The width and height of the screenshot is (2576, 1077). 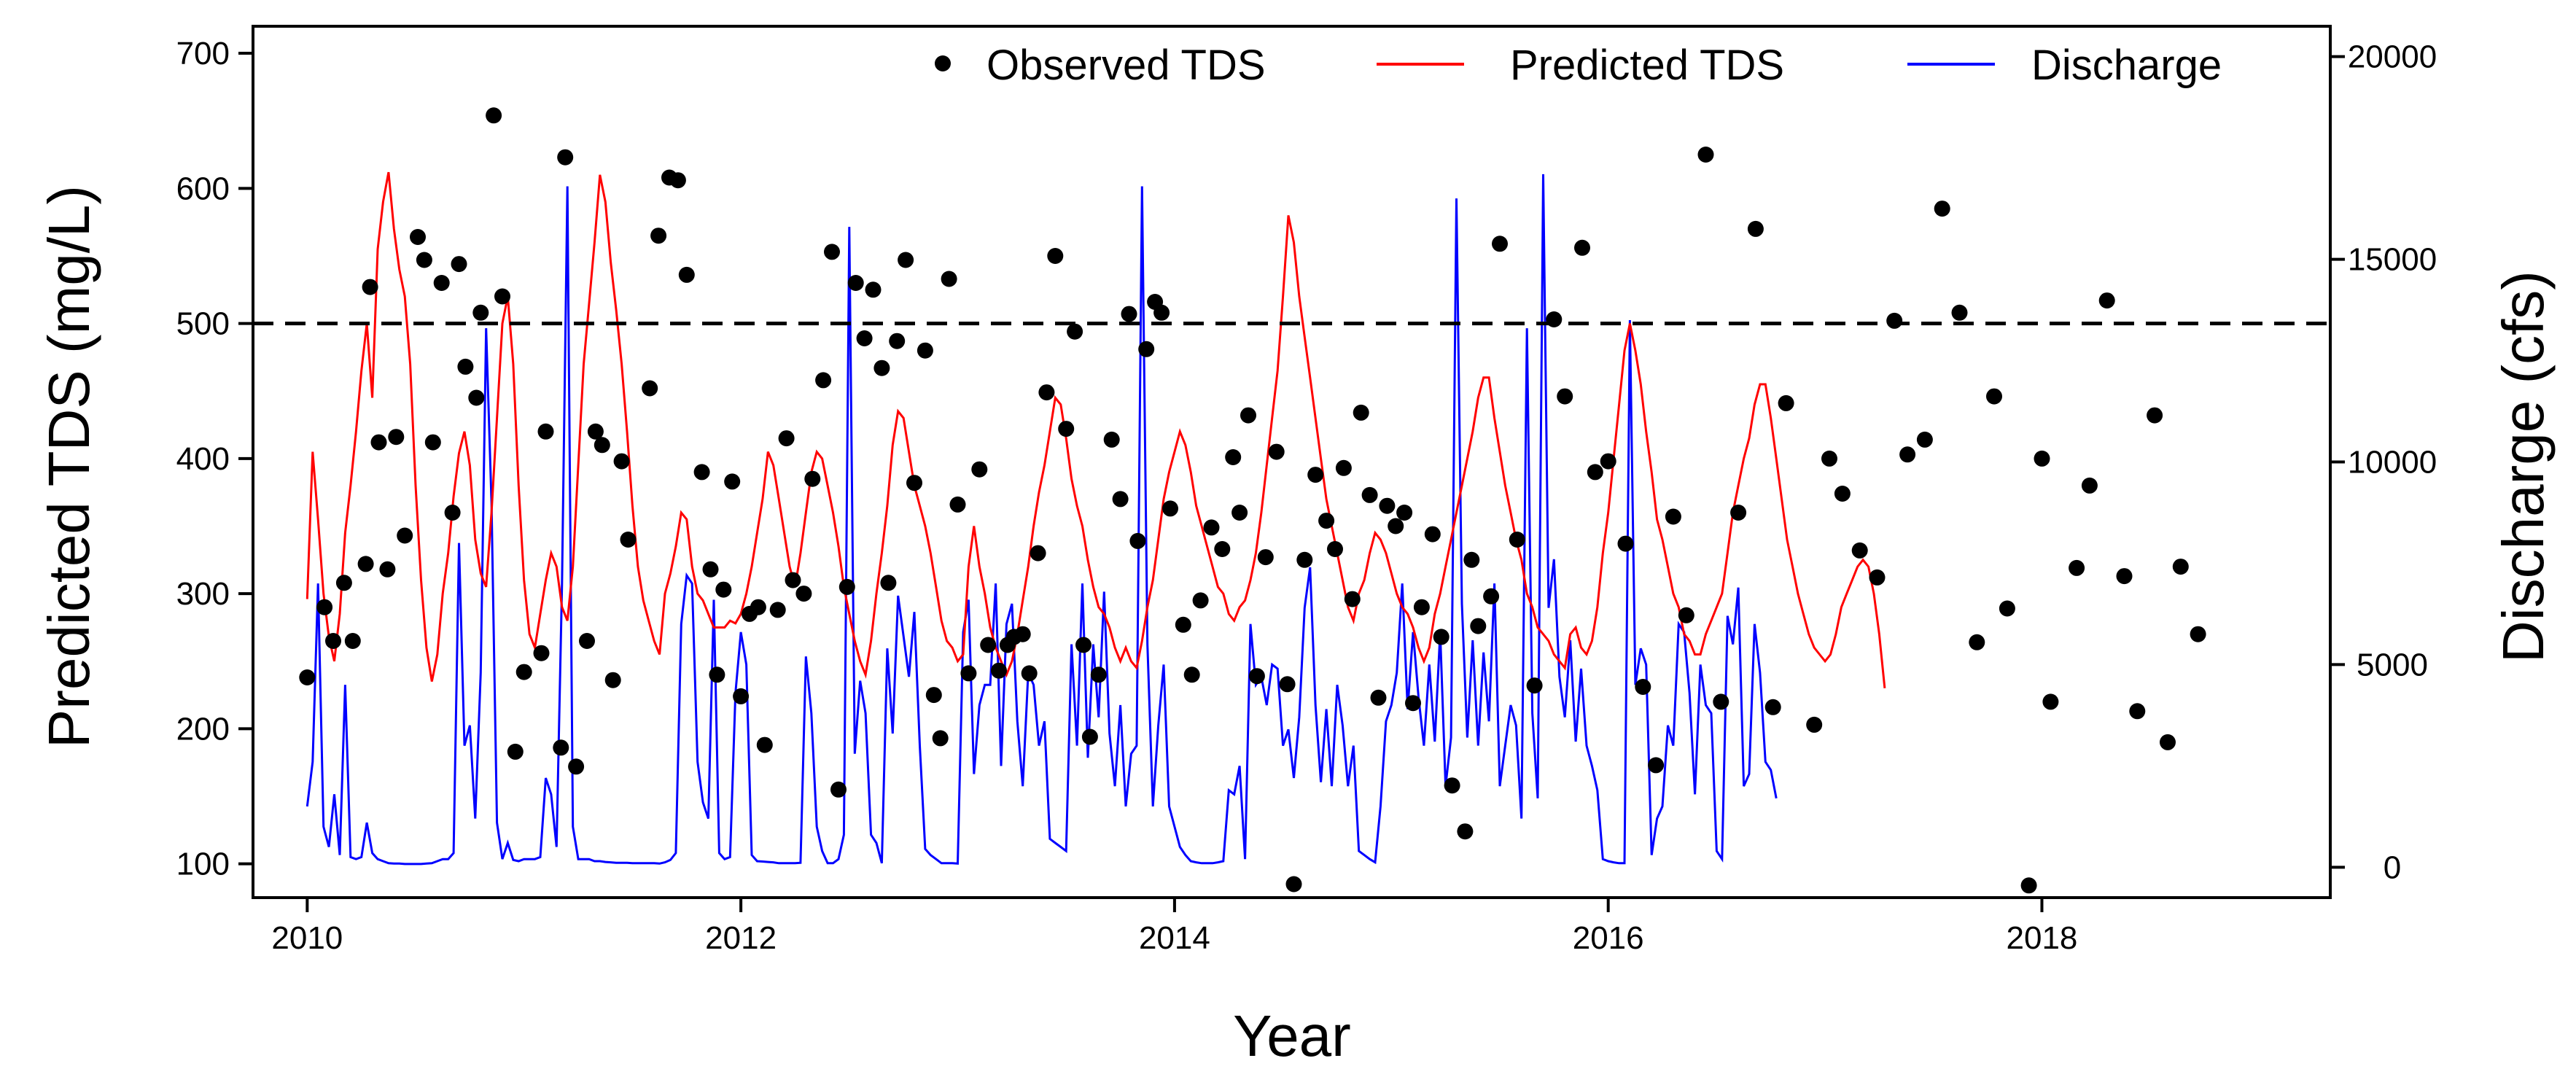 What do you see at coordinates (1578, 65) in the screenshot?
I see `legend: Observed TDS Predicted TDS Discharge` at bounding box center [1578, 65].